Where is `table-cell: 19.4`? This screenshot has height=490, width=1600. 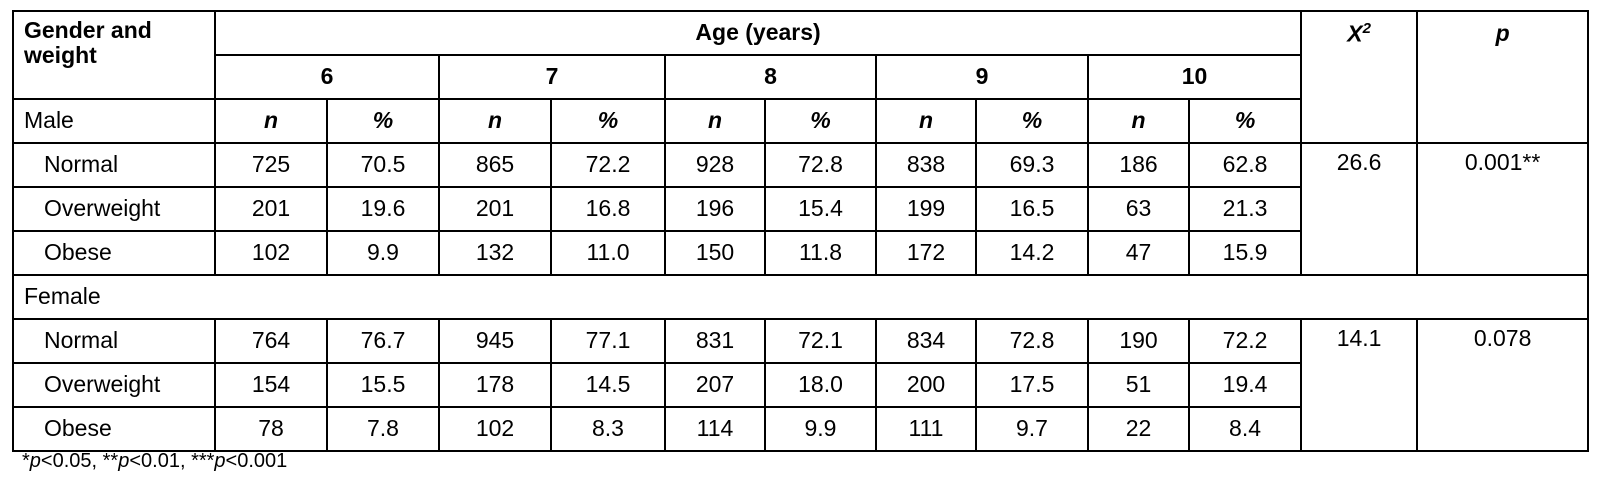
table-cell: 19.4 is located at coordinates (1245, 385).